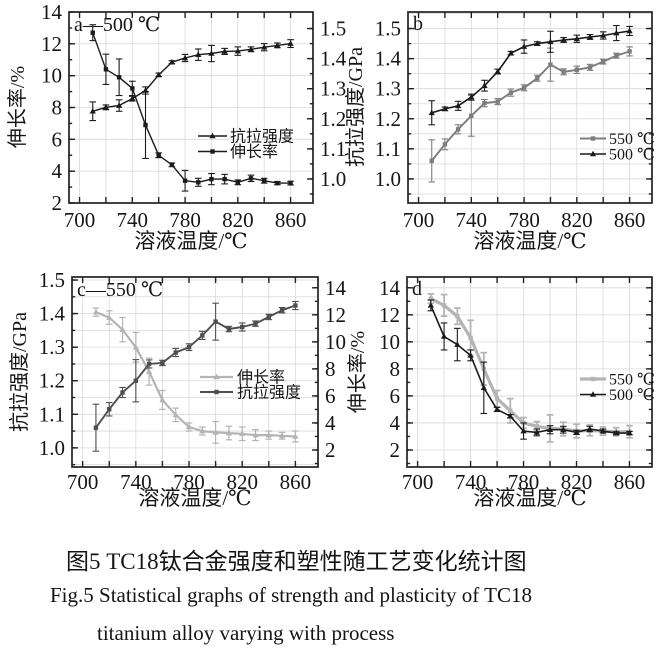 This screenshot has width=664, height=651. What do you see at coordinates (246, 633) in the screenshot?
I see `figure-caption-en-line2: titanium alloy varying with process` at bounding box center [246, 633].